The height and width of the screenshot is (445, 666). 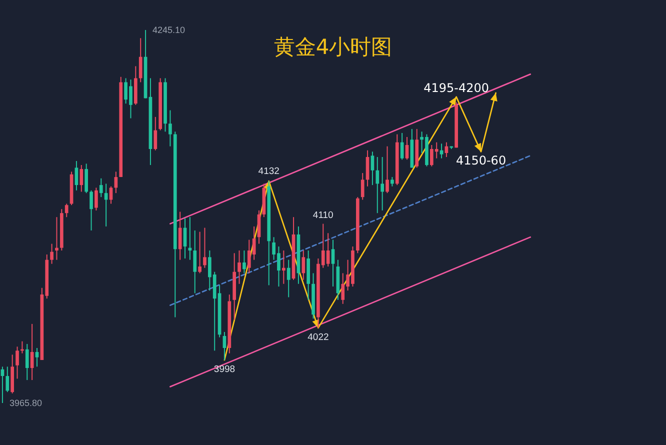 What do you see at coordinates (225, 369) in the screenshot?
I see `data-label: 3998` at bounding box center [225, 369].